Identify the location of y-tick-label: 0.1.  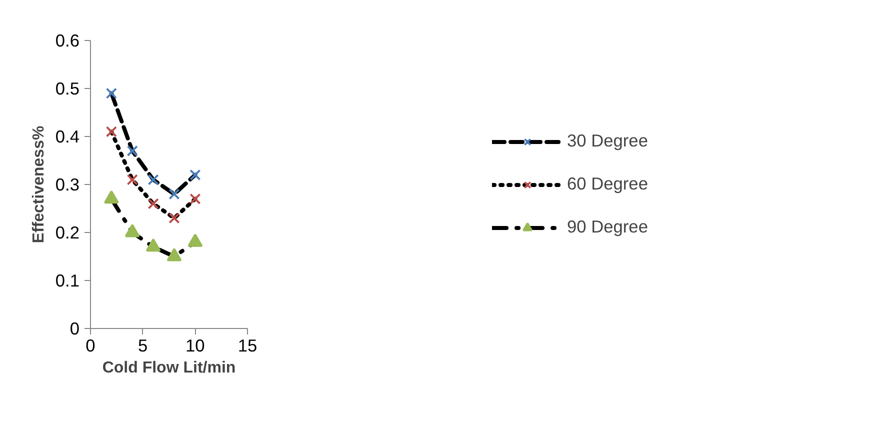
(67, 280).